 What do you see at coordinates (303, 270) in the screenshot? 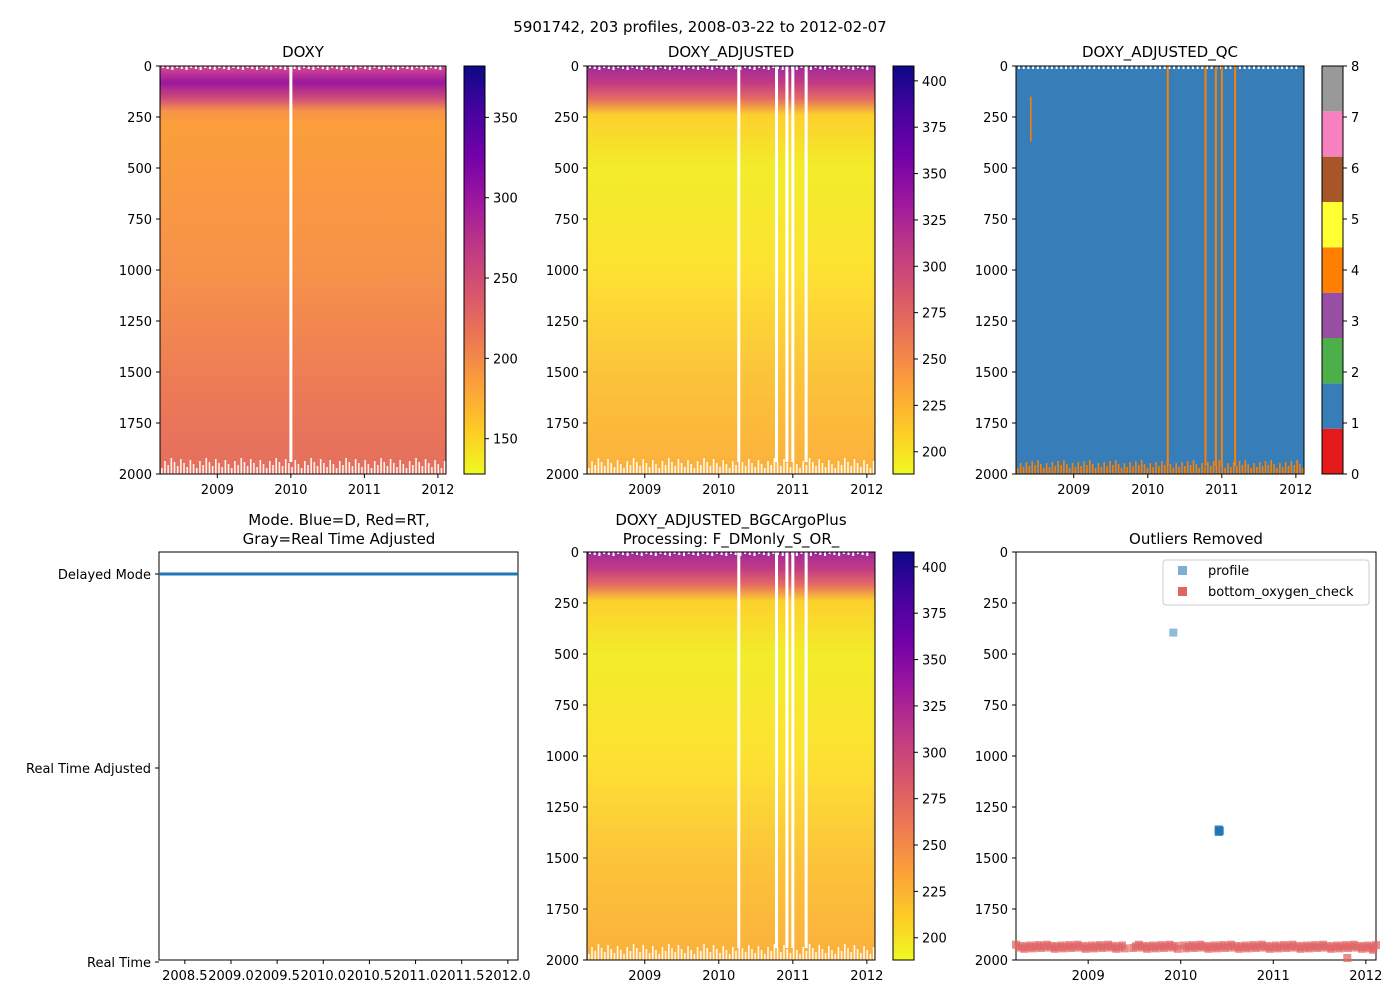
I see `heatmap-doxy-overlays` at bounding box center [303, 270].